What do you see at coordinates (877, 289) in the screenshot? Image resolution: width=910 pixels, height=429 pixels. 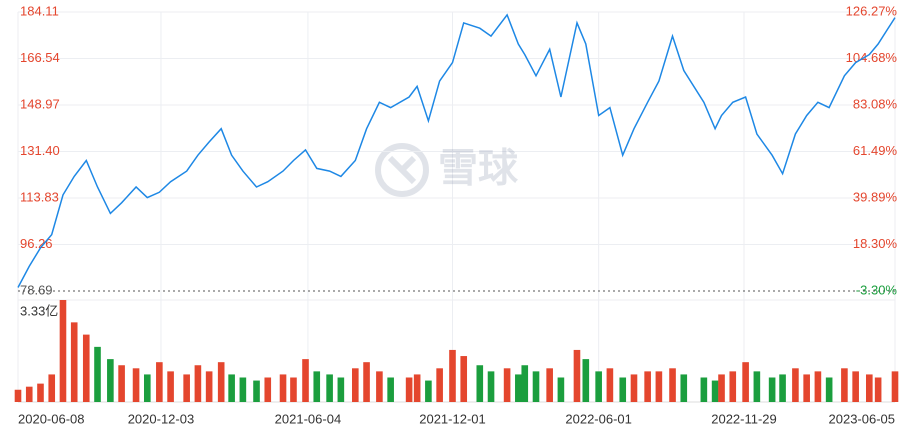 I see `y2-tick-label: -3.30%` at bounding box center [877, 289].